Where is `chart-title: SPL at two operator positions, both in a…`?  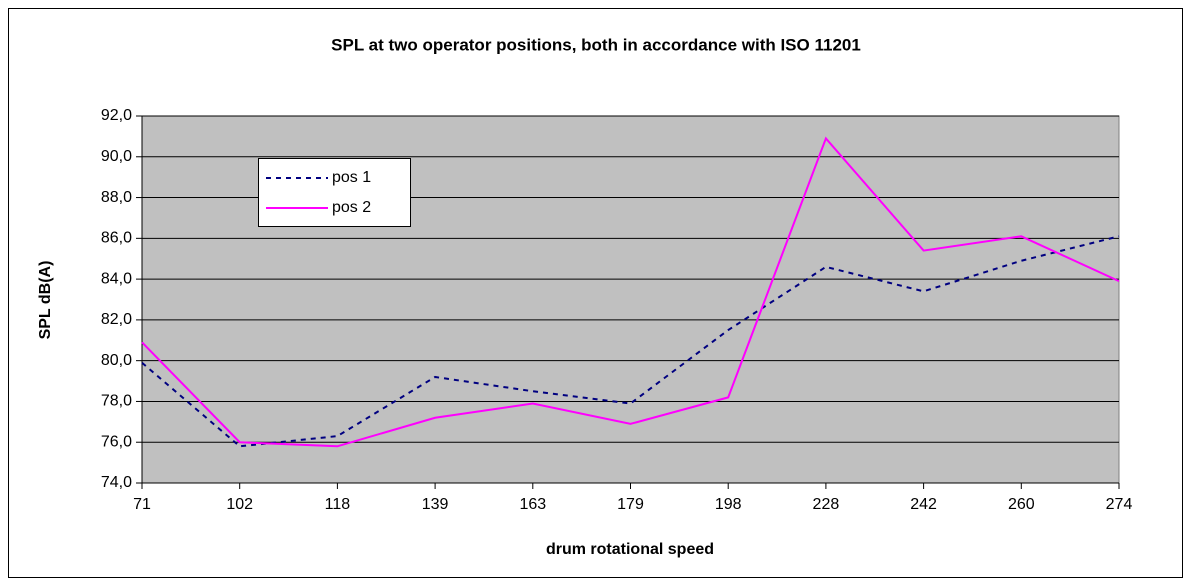
chart-title: SPL at two operator positions, both in a… is located at coordinates (596, 44).